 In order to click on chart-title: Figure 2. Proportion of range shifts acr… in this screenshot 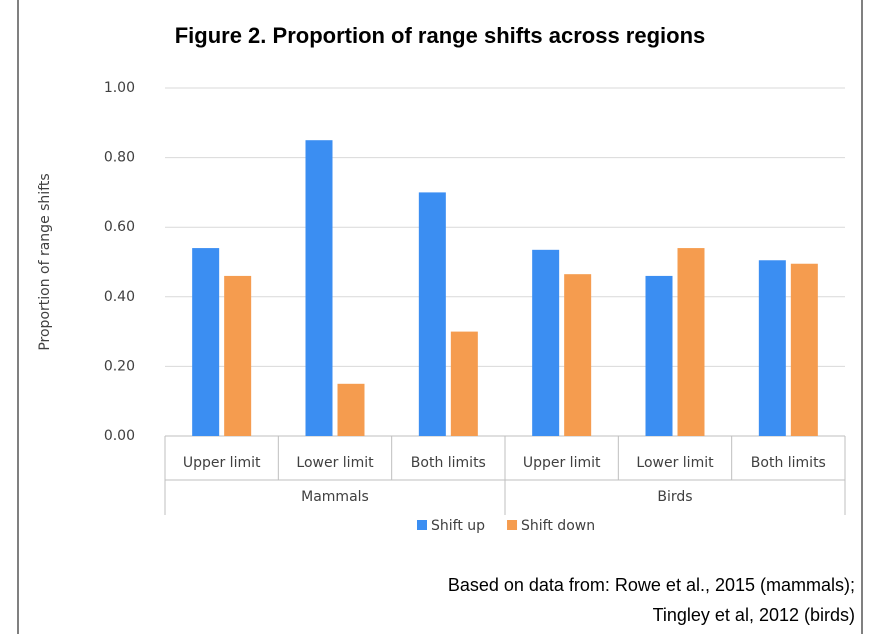, I will do `click(440, 35)`.